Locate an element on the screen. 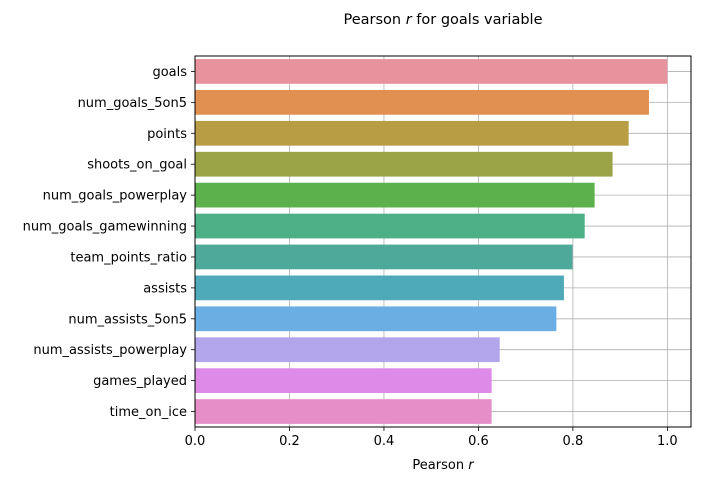  x-axis: 0.0 0.2 0.4 0.6 0.8 1.0 is located at coordinates (431, 438).